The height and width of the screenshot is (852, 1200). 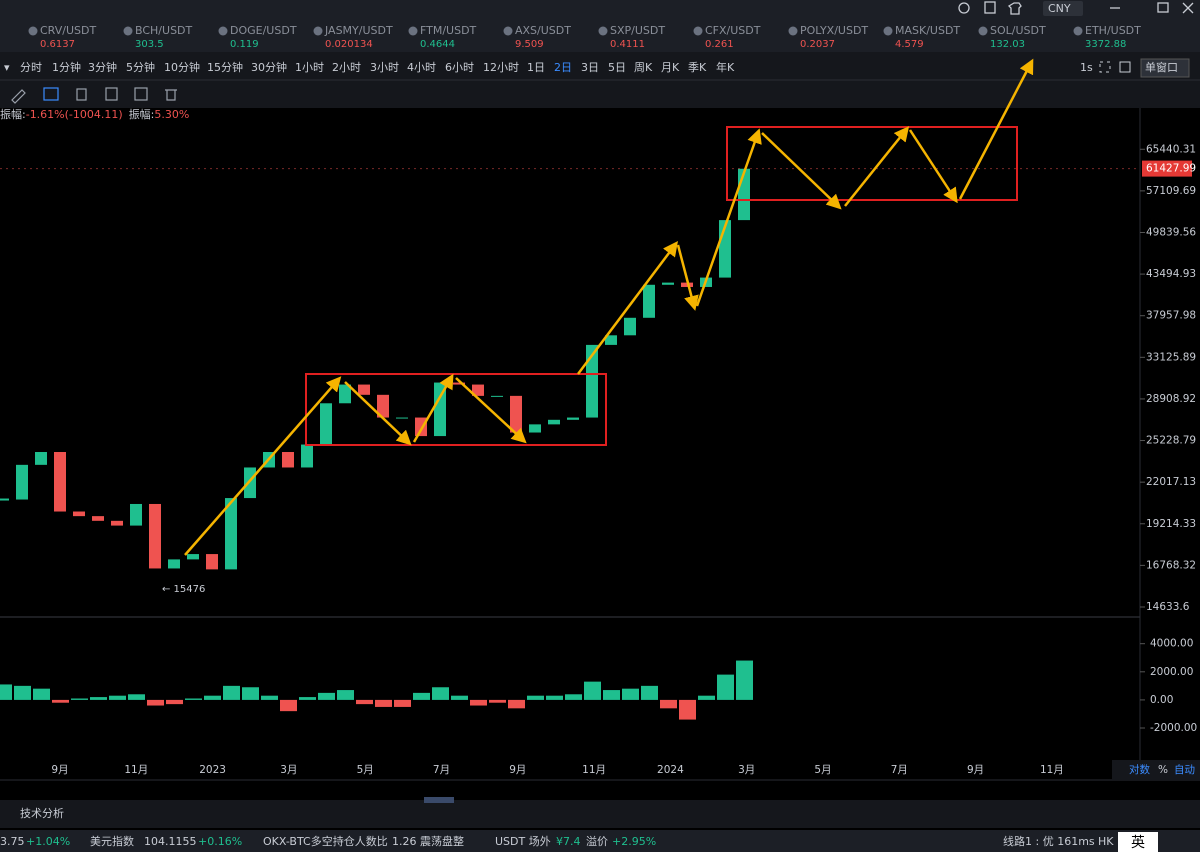 What do you see at coordinates (634, 841) in the screenshot?
I see `status-value: +2.95%` at bounding box center [634, 841].